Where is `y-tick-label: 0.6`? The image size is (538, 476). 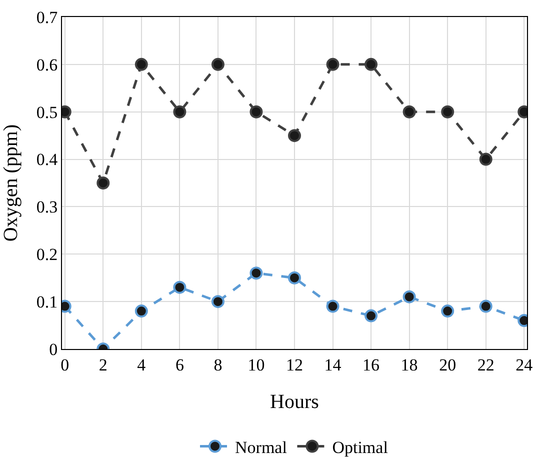 y-tick-label: 0.6 is located at coordinates (47, 64).